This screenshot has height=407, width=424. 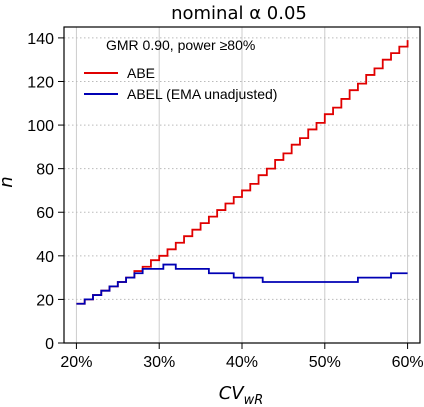 What do you see at coordinates (159, 362) in the screenshot?
I see `x-tick-label: 30%` at bounding box center [159, 362].